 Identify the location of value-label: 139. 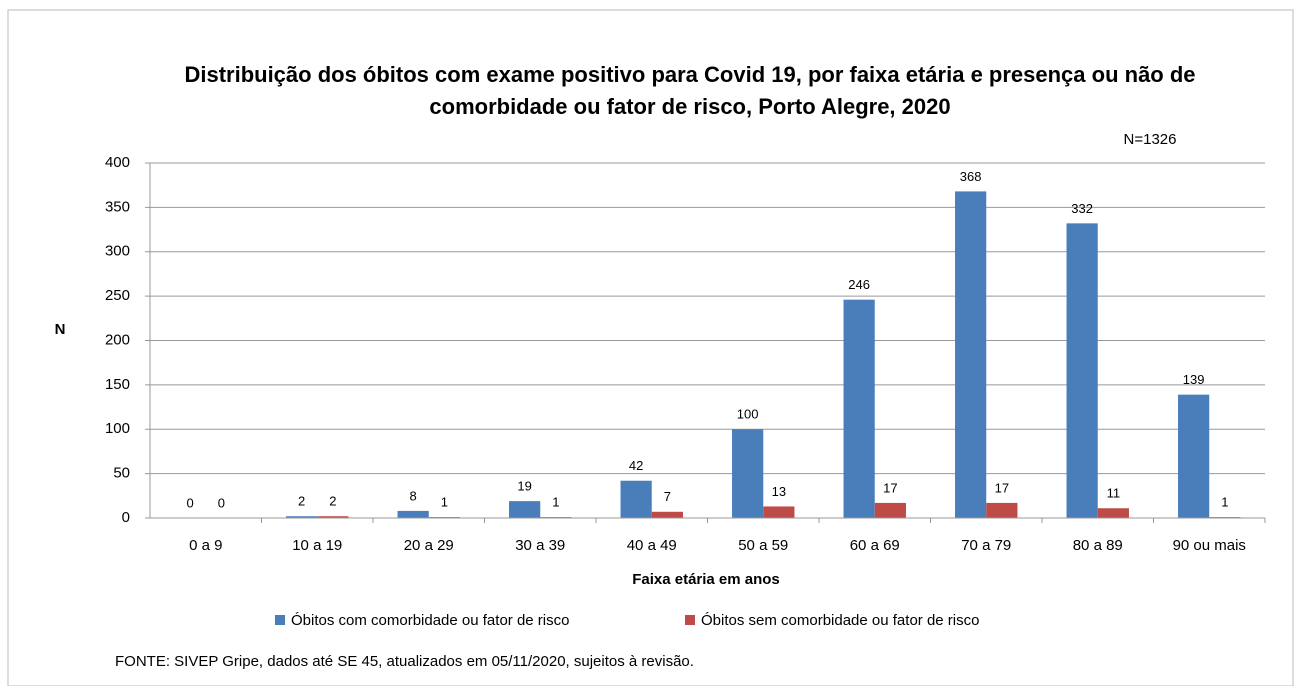
(1194, 379).